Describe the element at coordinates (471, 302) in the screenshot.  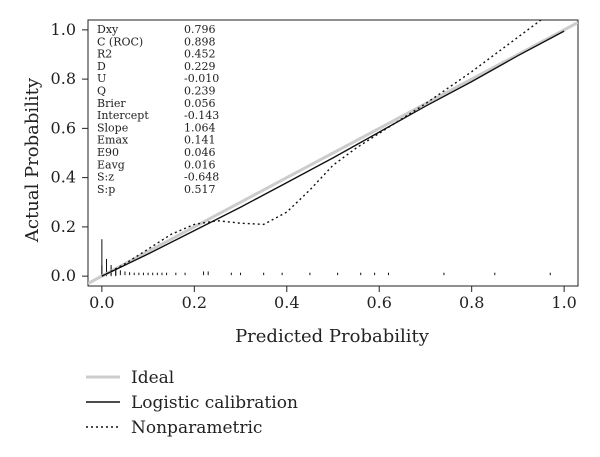
I see `x-tick-label: 0.8` at that location.